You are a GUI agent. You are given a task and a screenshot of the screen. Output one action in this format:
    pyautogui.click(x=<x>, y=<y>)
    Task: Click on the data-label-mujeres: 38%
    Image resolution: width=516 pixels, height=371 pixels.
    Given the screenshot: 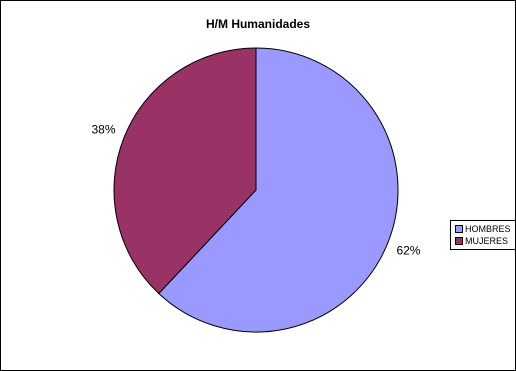 What is the action you would take?
    pyautogui.click(x=104, y=130)
    